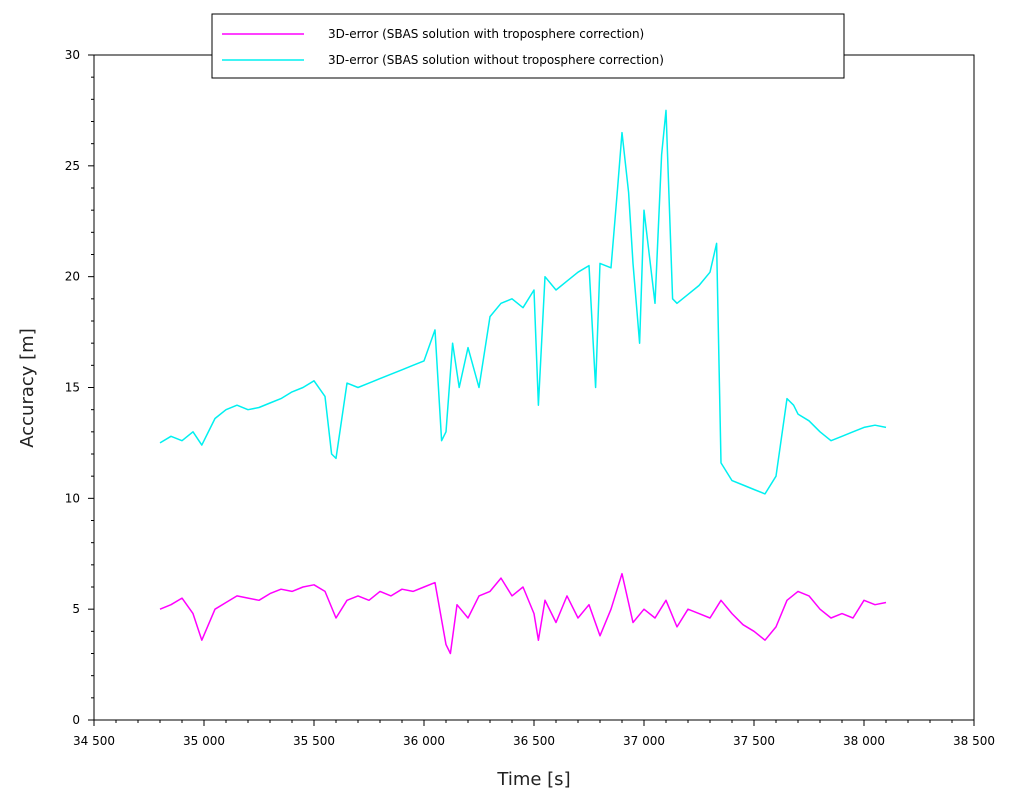 This screenshot has width=1011, height=807. I want to click on y-tick-label-1: 5, so click(76, 609).